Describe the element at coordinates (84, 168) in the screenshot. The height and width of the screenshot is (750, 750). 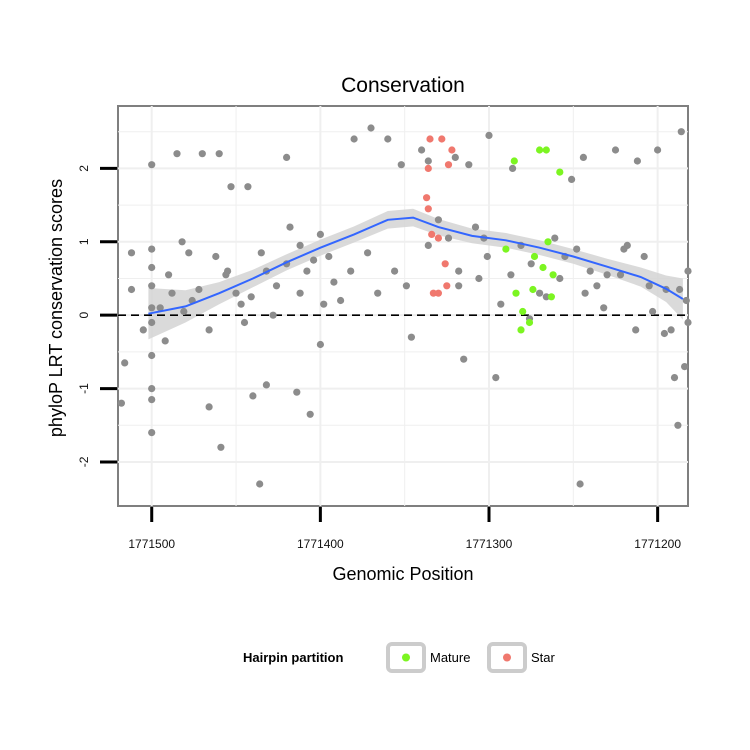
I see `y-tick-label: 2` at that location.